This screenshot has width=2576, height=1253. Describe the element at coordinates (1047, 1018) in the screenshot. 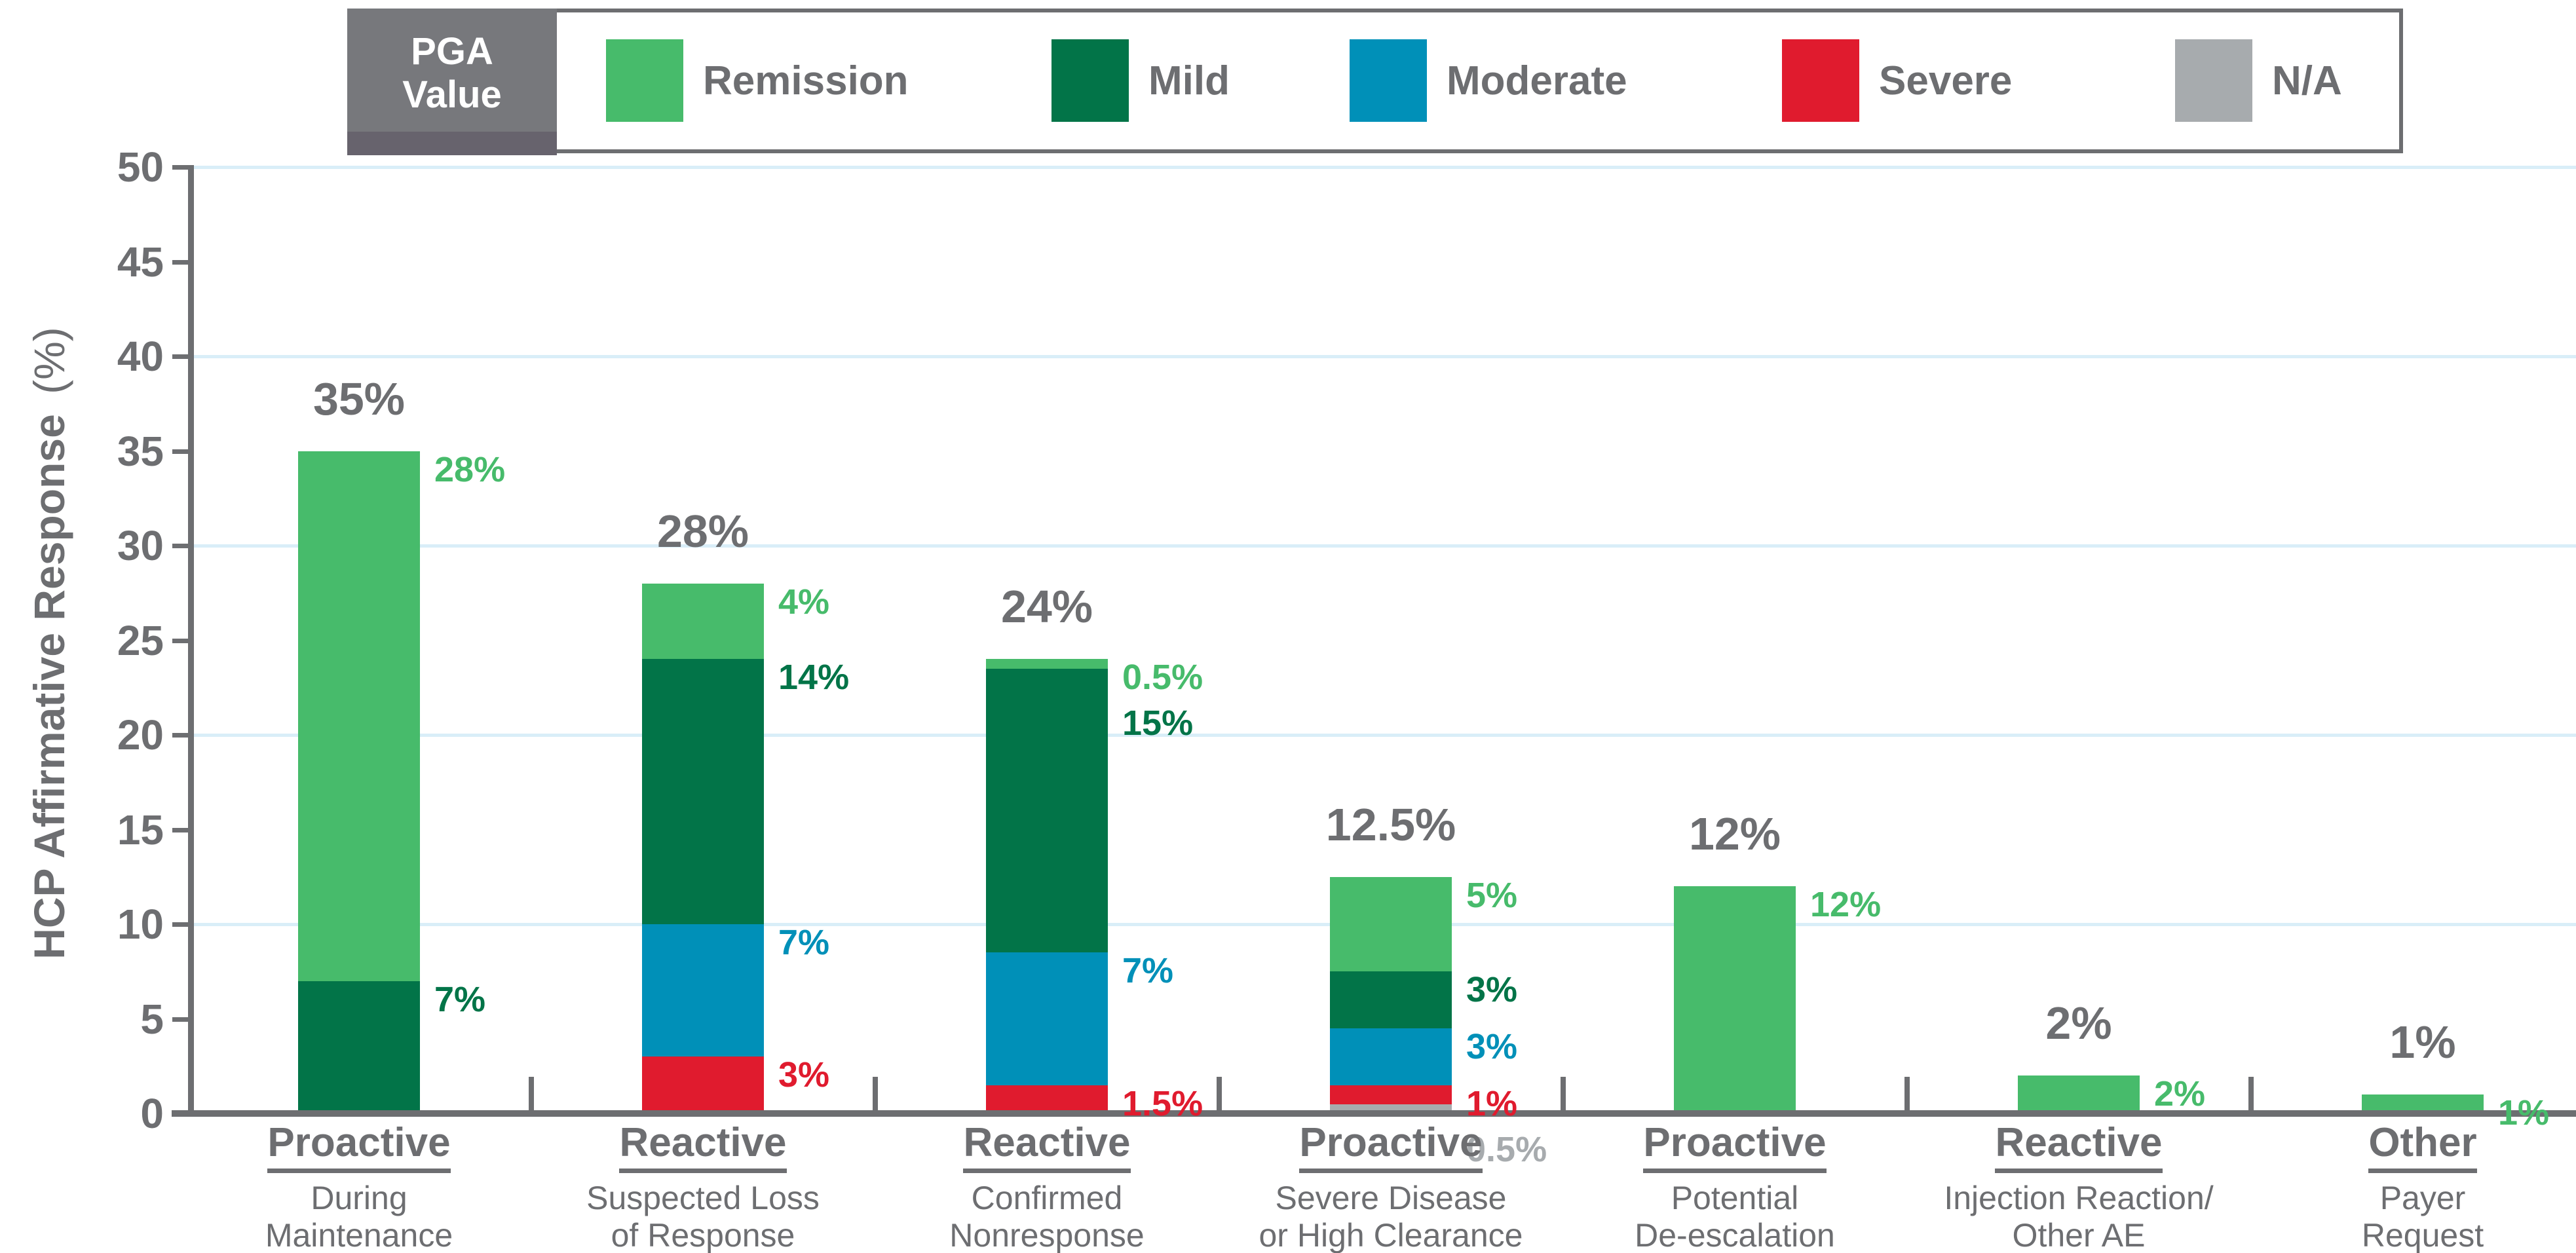

I see `bar-3-segment-moderate` at that location.